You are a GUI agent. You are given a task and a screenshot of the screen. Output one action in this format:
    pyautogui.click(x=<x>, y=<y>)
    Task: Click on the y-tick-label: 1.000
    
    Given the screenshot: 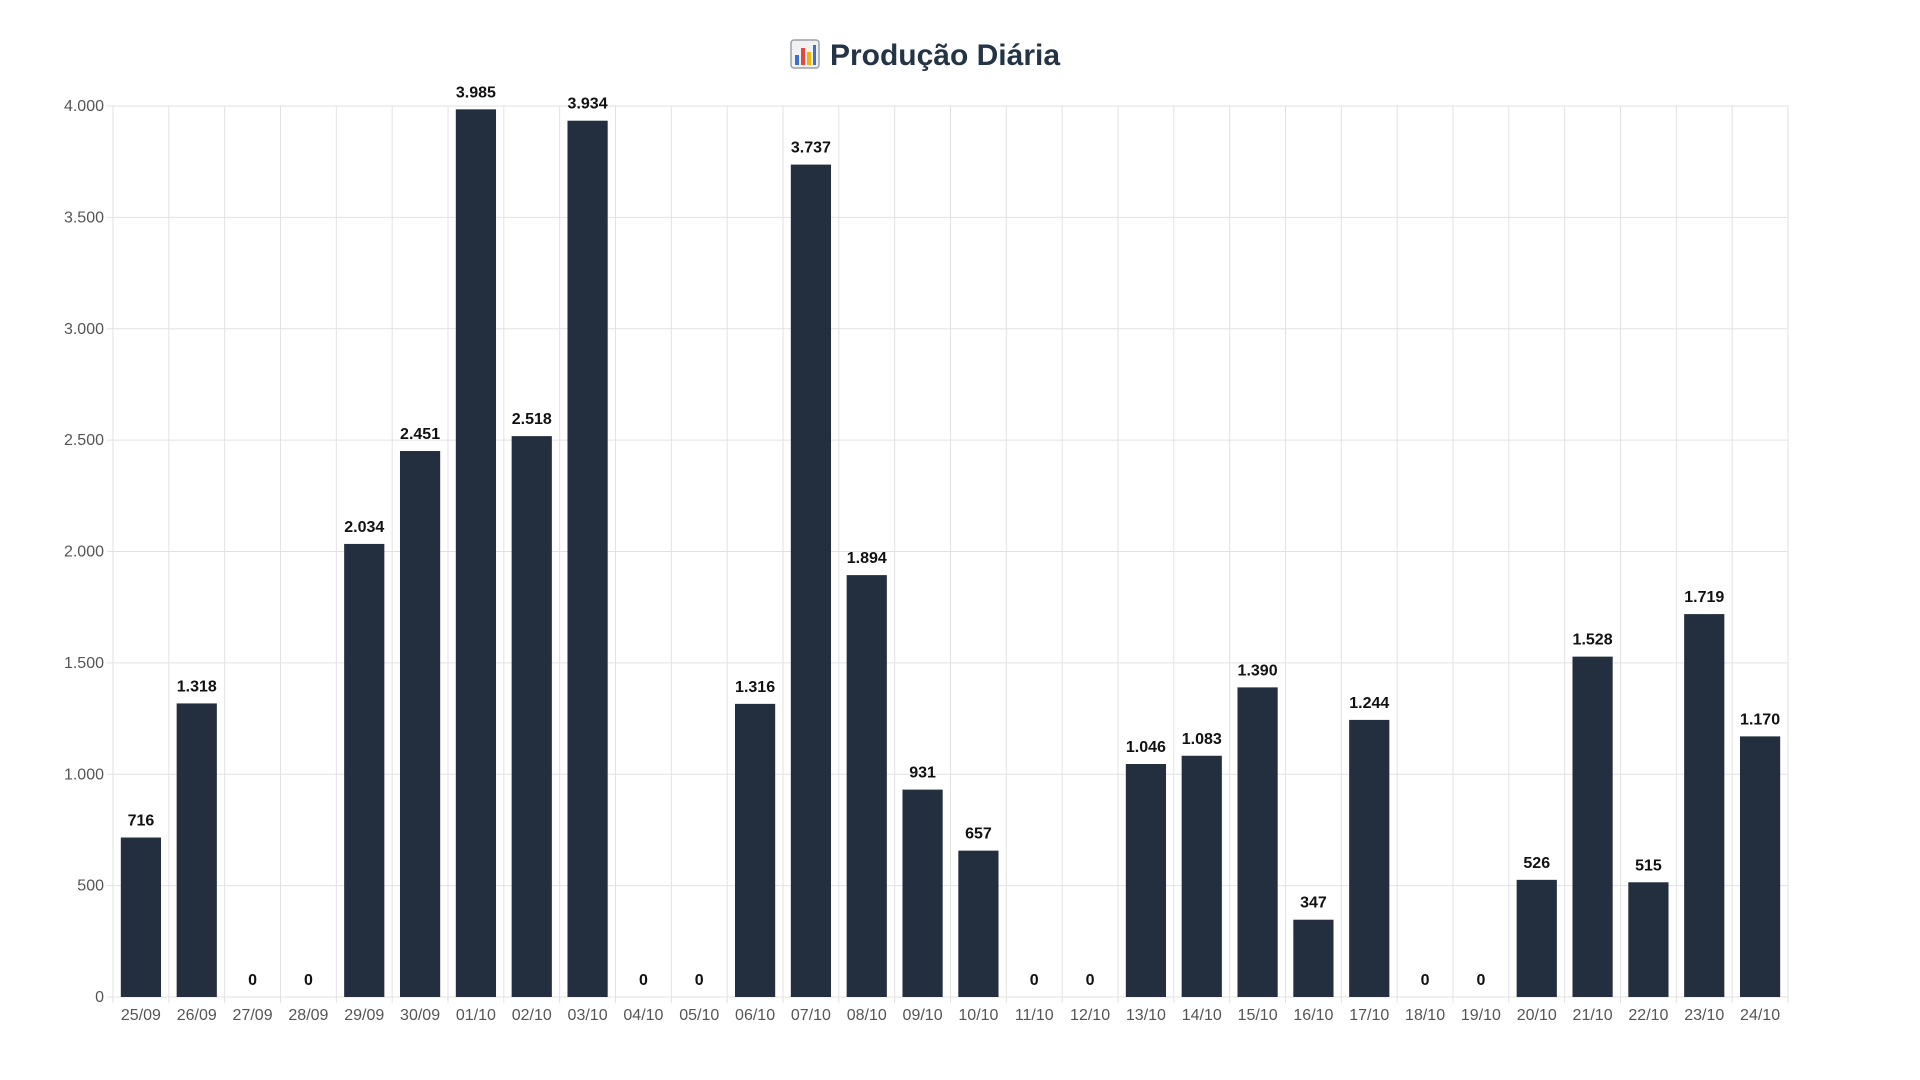 What is the action you would take?
    pyautogui.click(x=84, y=774)
    